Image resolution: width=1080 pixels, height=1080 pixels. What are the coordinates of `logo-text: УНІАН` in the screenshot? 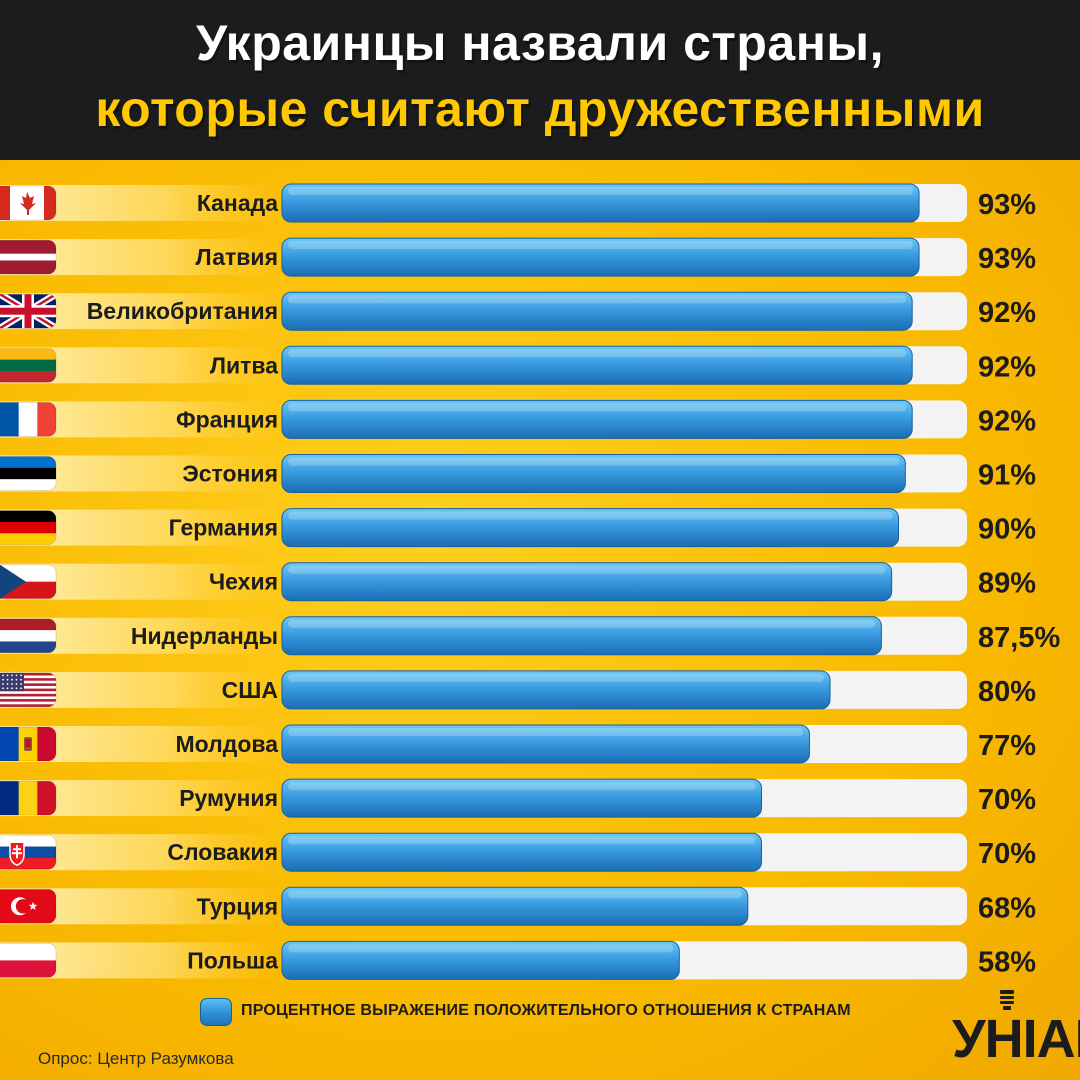 It's located at (1016, 1039).